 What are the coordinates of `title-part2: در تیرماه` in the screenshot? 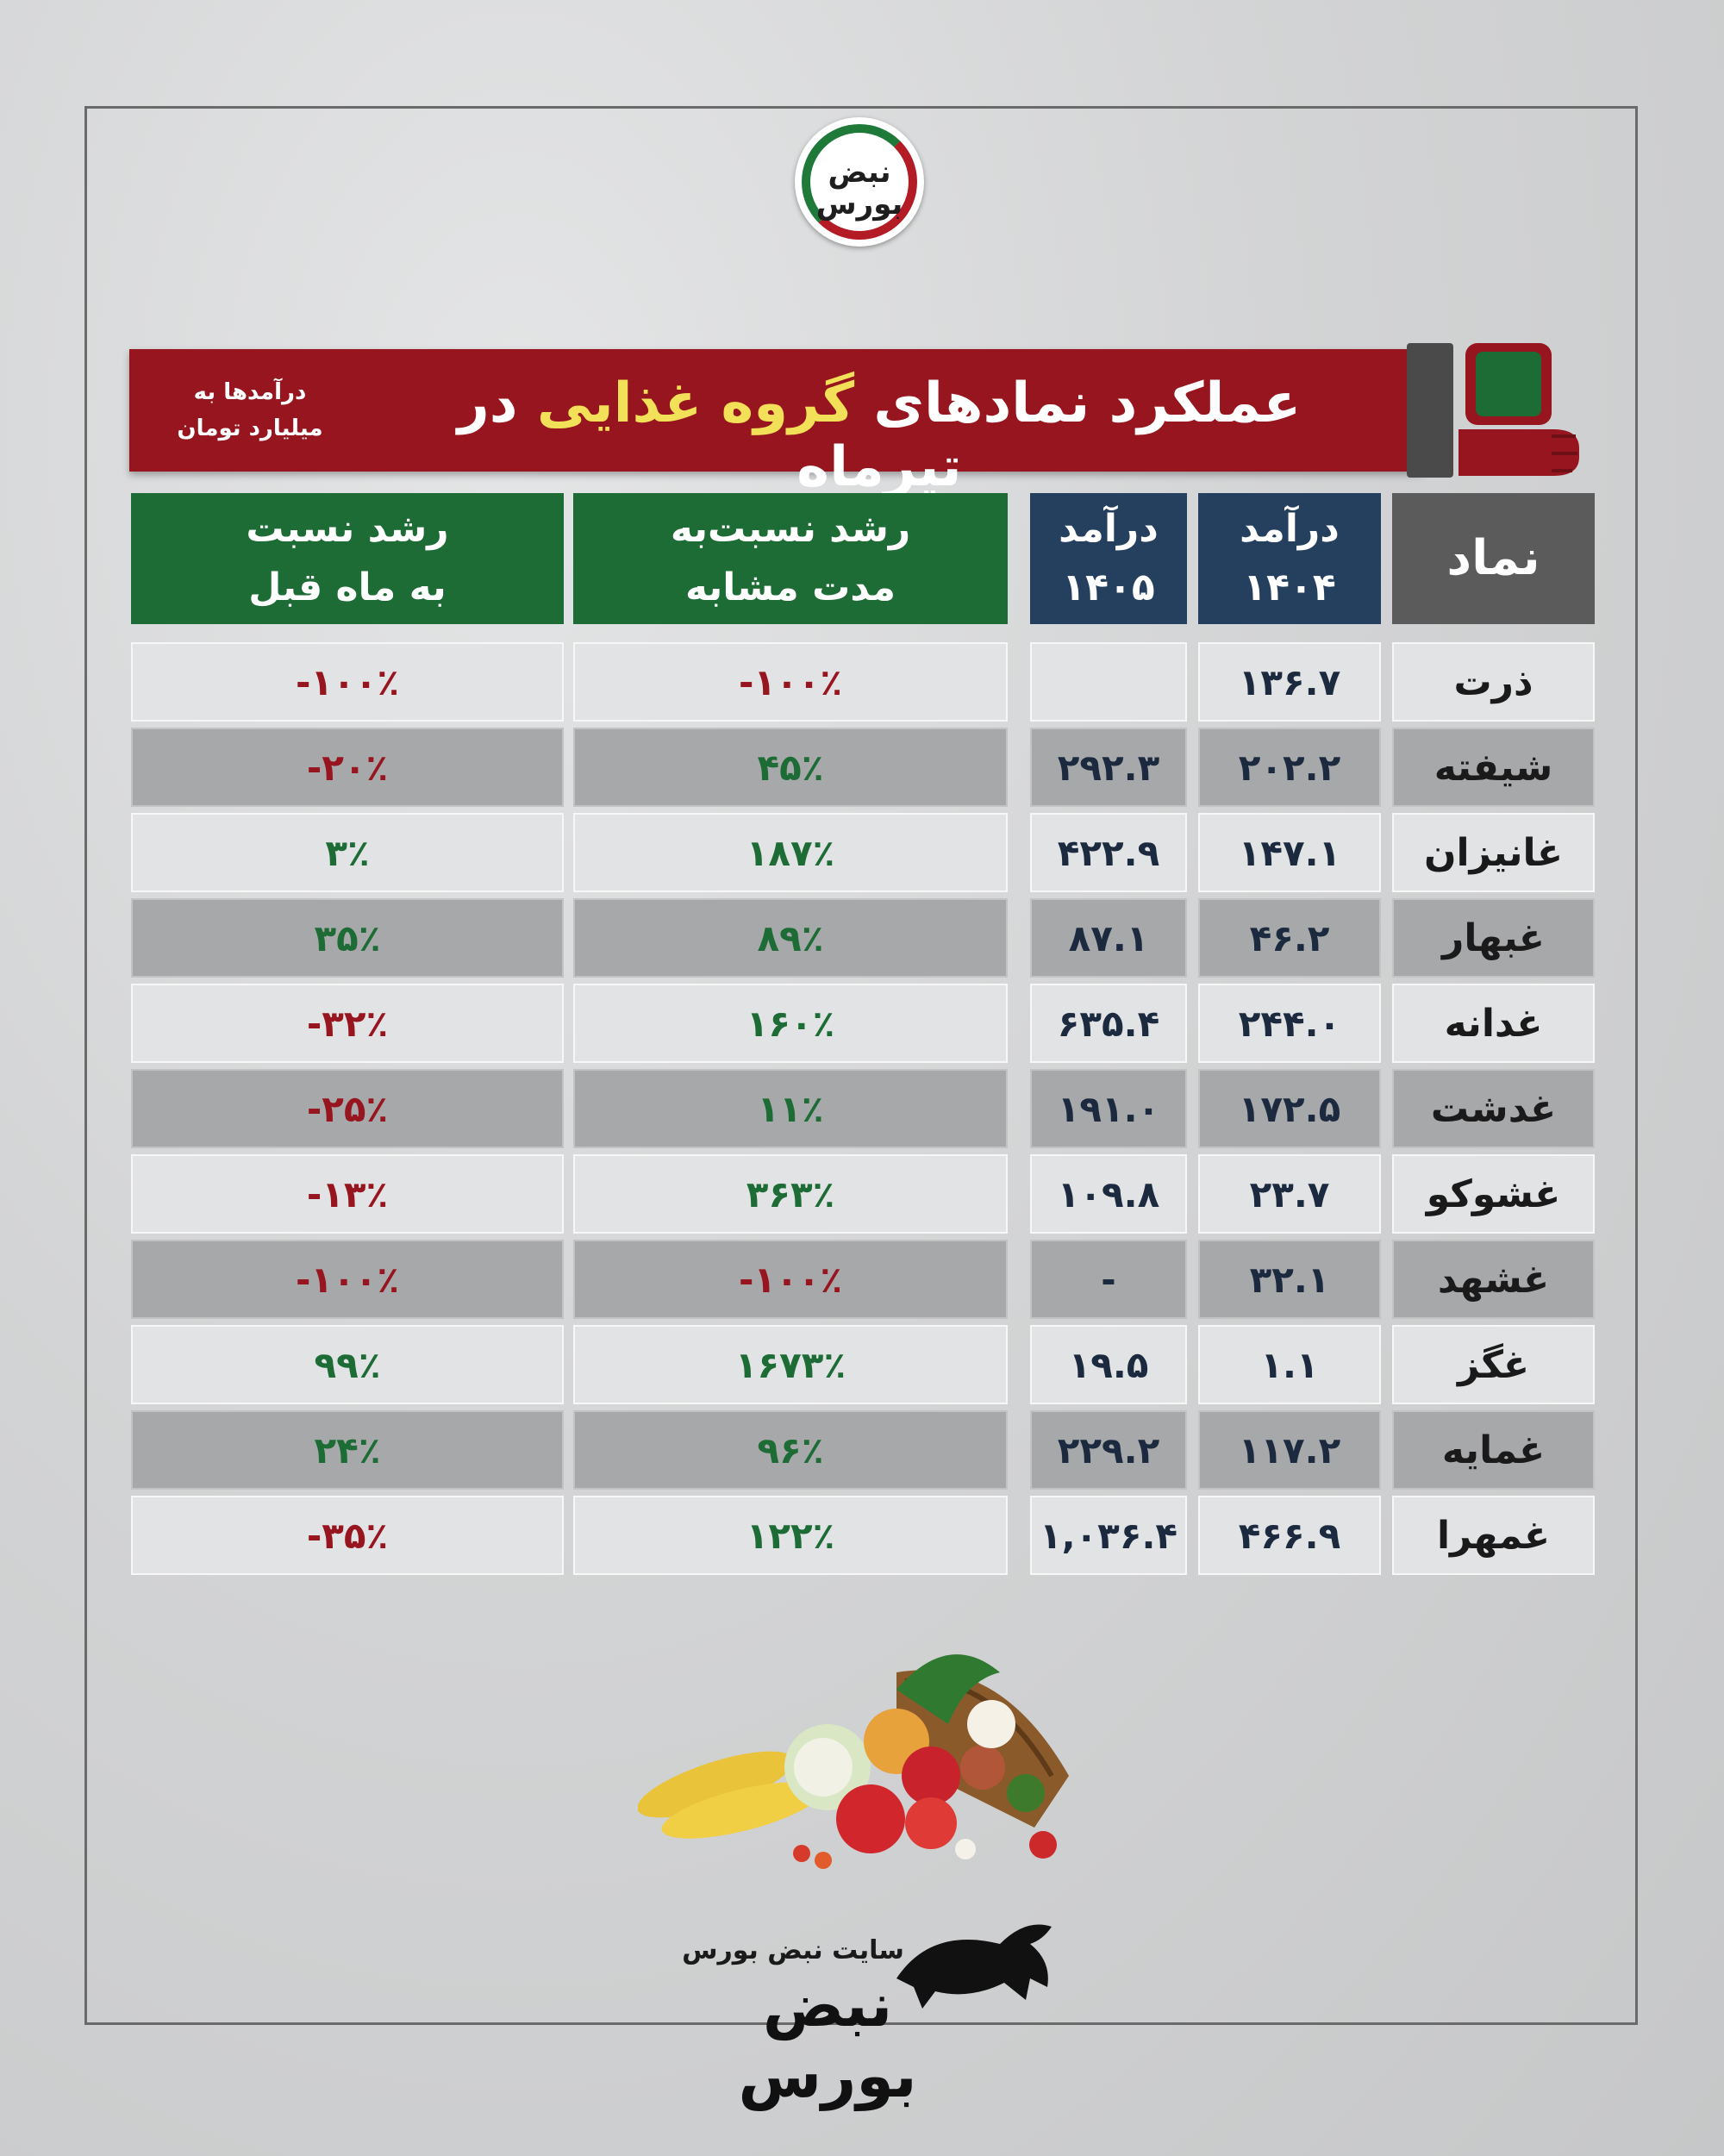 It's located at (709, 435).